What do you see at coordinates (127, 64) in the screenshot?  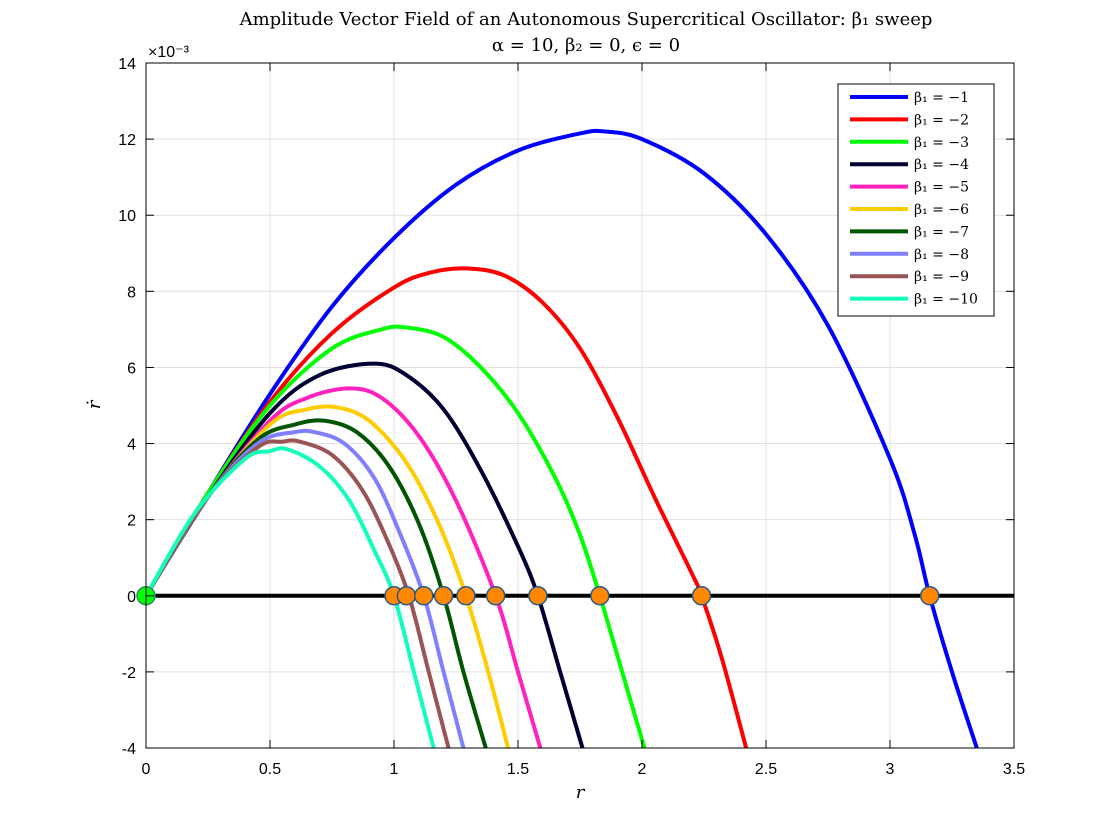 I see `y-tick-label: 14` at bounding box center [127, 64].